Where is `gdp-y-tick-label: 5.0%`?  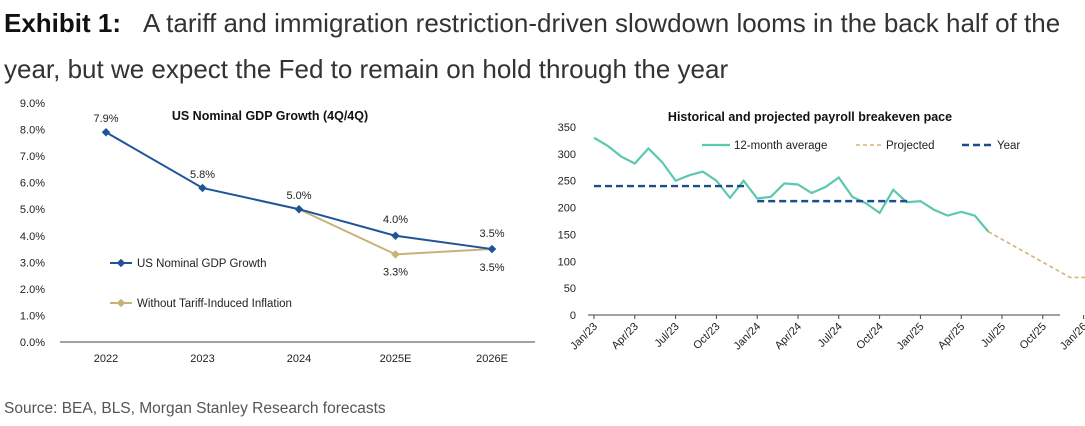 gdp-y-tick-label: 5.0% is located at coordinates (32, 210).